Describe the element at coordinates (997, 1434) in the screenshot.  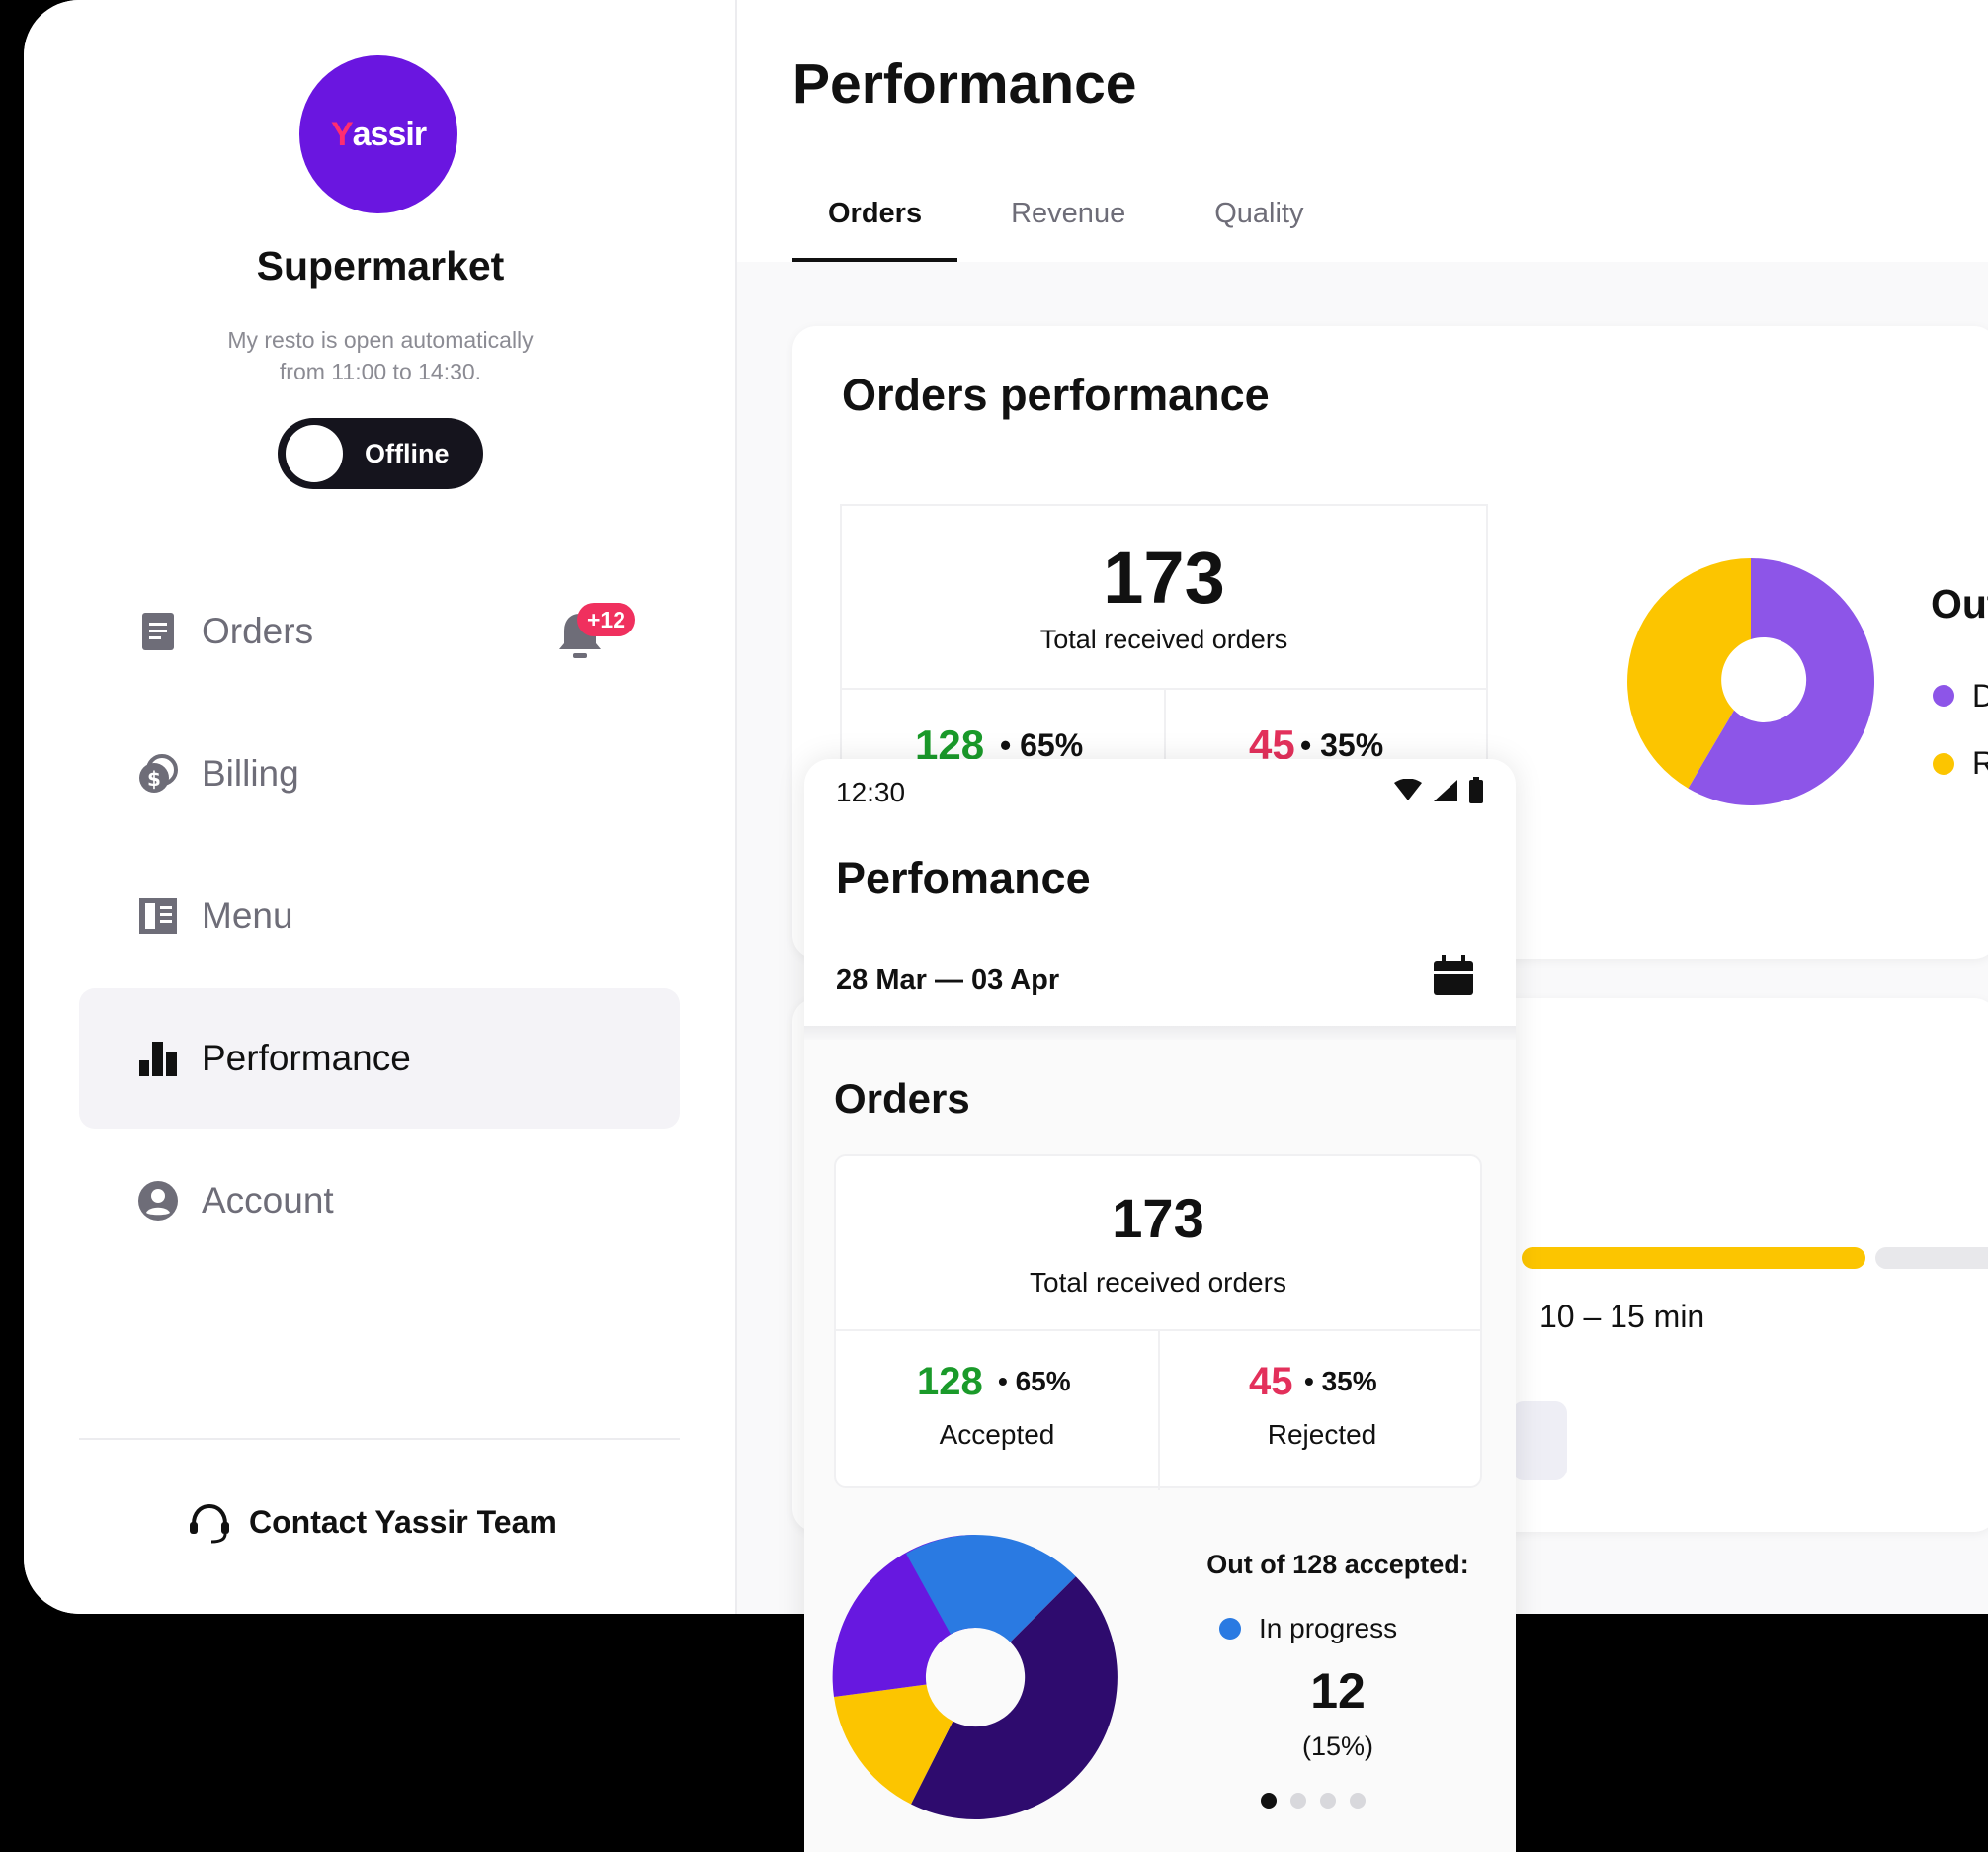
I see `accepted-label: Accepted` at that location.